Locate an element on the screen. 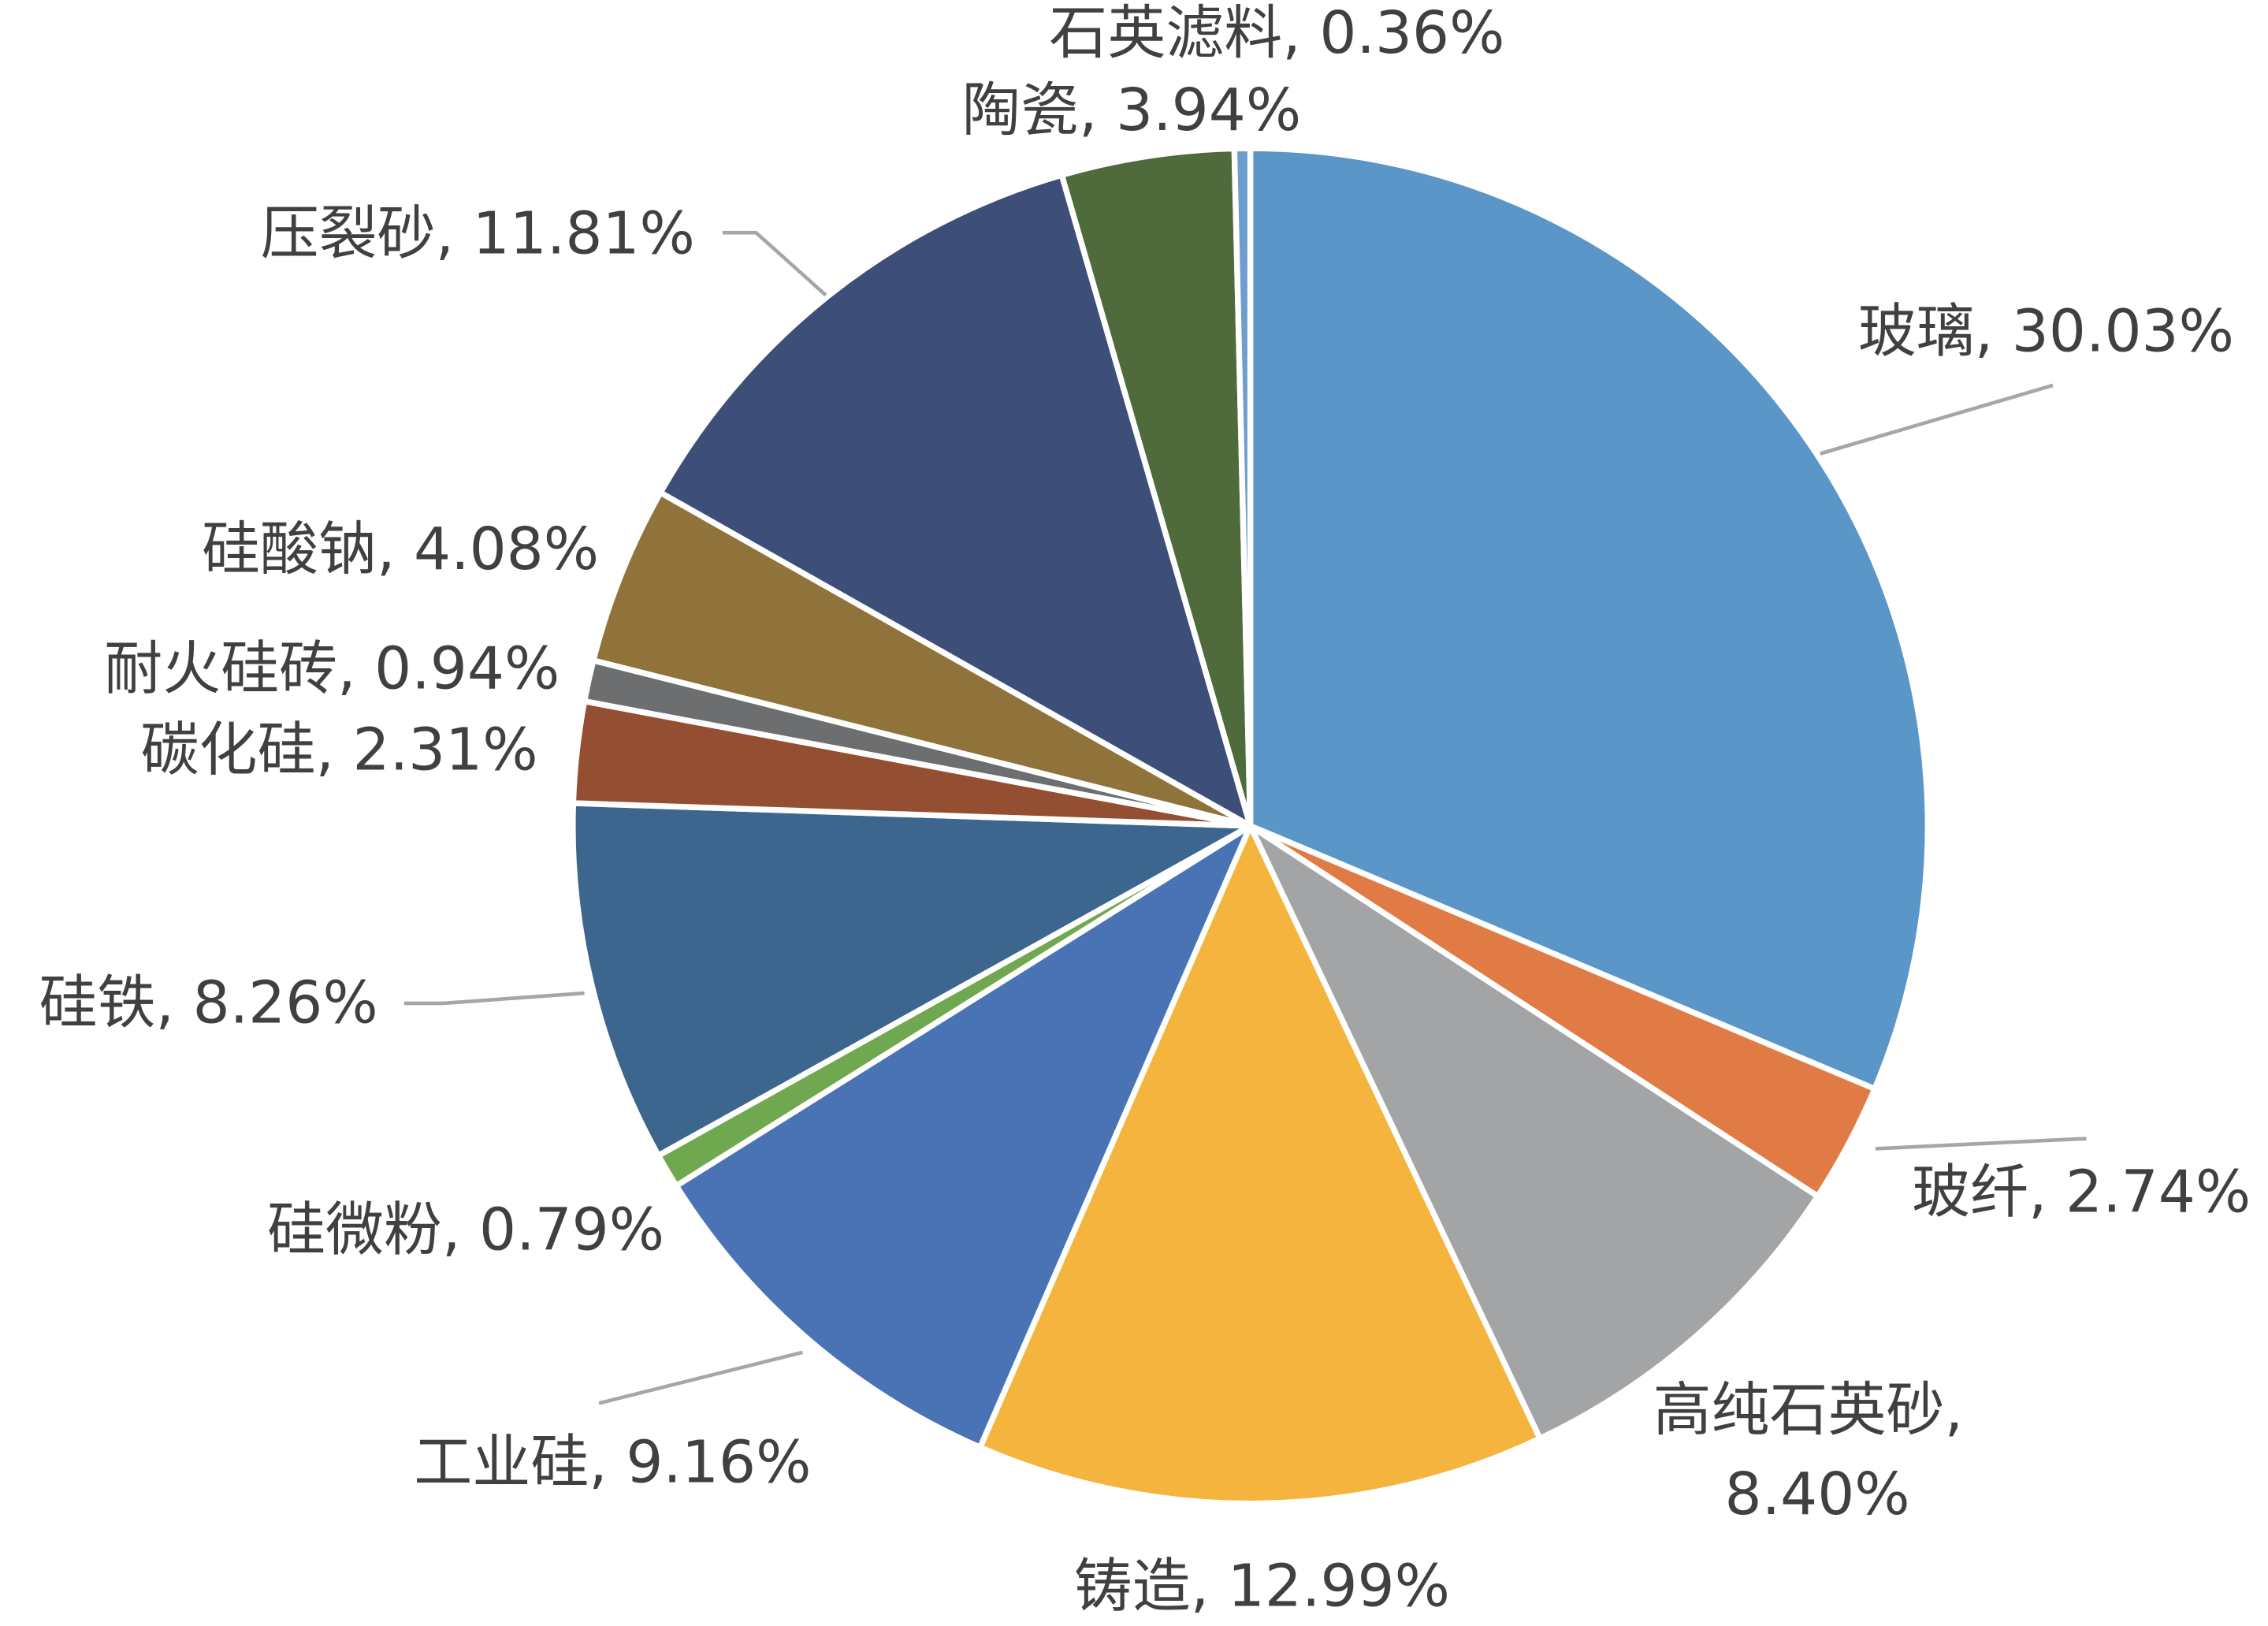  data-label: 碳化硅, 2.31% is located at coordinates (338, 749).